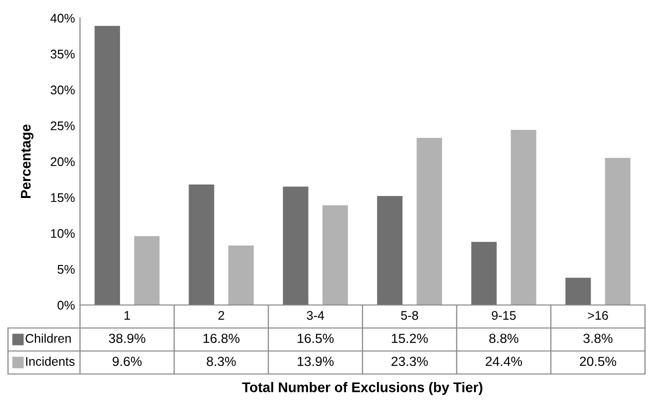 The height and width of the screenshot is (412, 651). Describe the element at coordinates (127, 315) in the screenshot. I see `x-tick-label: 1` at that location.